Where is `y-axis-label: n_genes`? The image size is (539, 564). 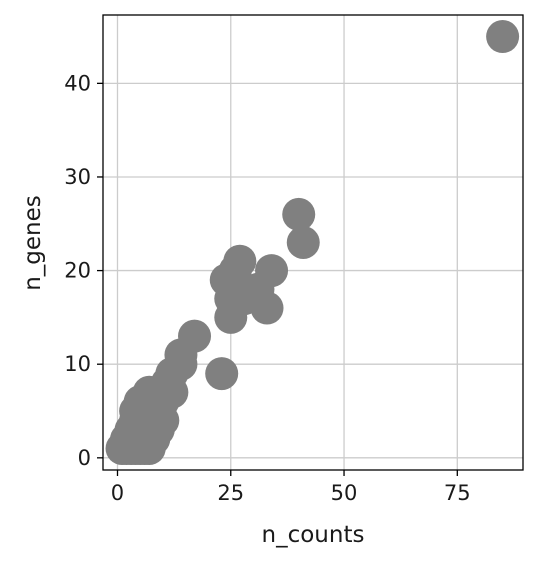
y-axis-label: n_genes is located at coordinates (33, 243).